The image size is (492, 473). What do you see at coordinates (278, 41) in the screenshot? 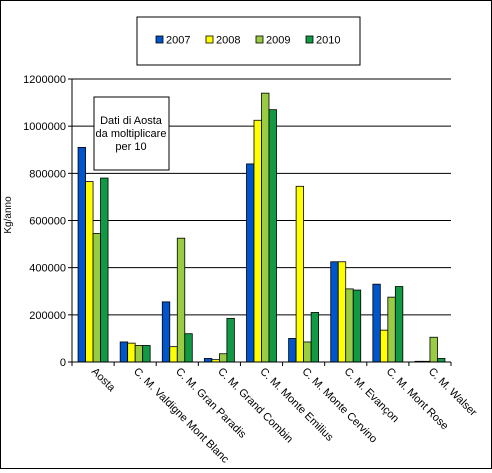
I see `legend-label-2009: 2009` at bounding box center [278, 41].